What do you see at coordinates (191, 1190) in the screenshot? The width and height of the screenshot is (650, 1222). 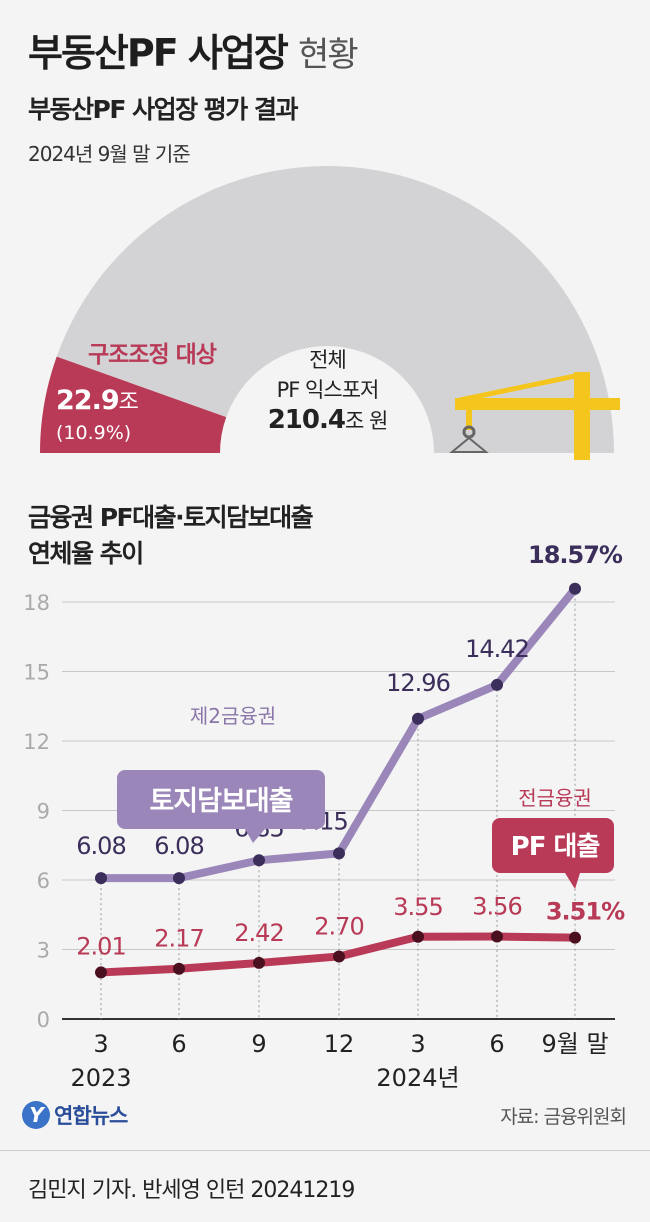 I see `byline: 김민지 기자. 반세영 인턴 20241219` at bounding box center [191, 1190].